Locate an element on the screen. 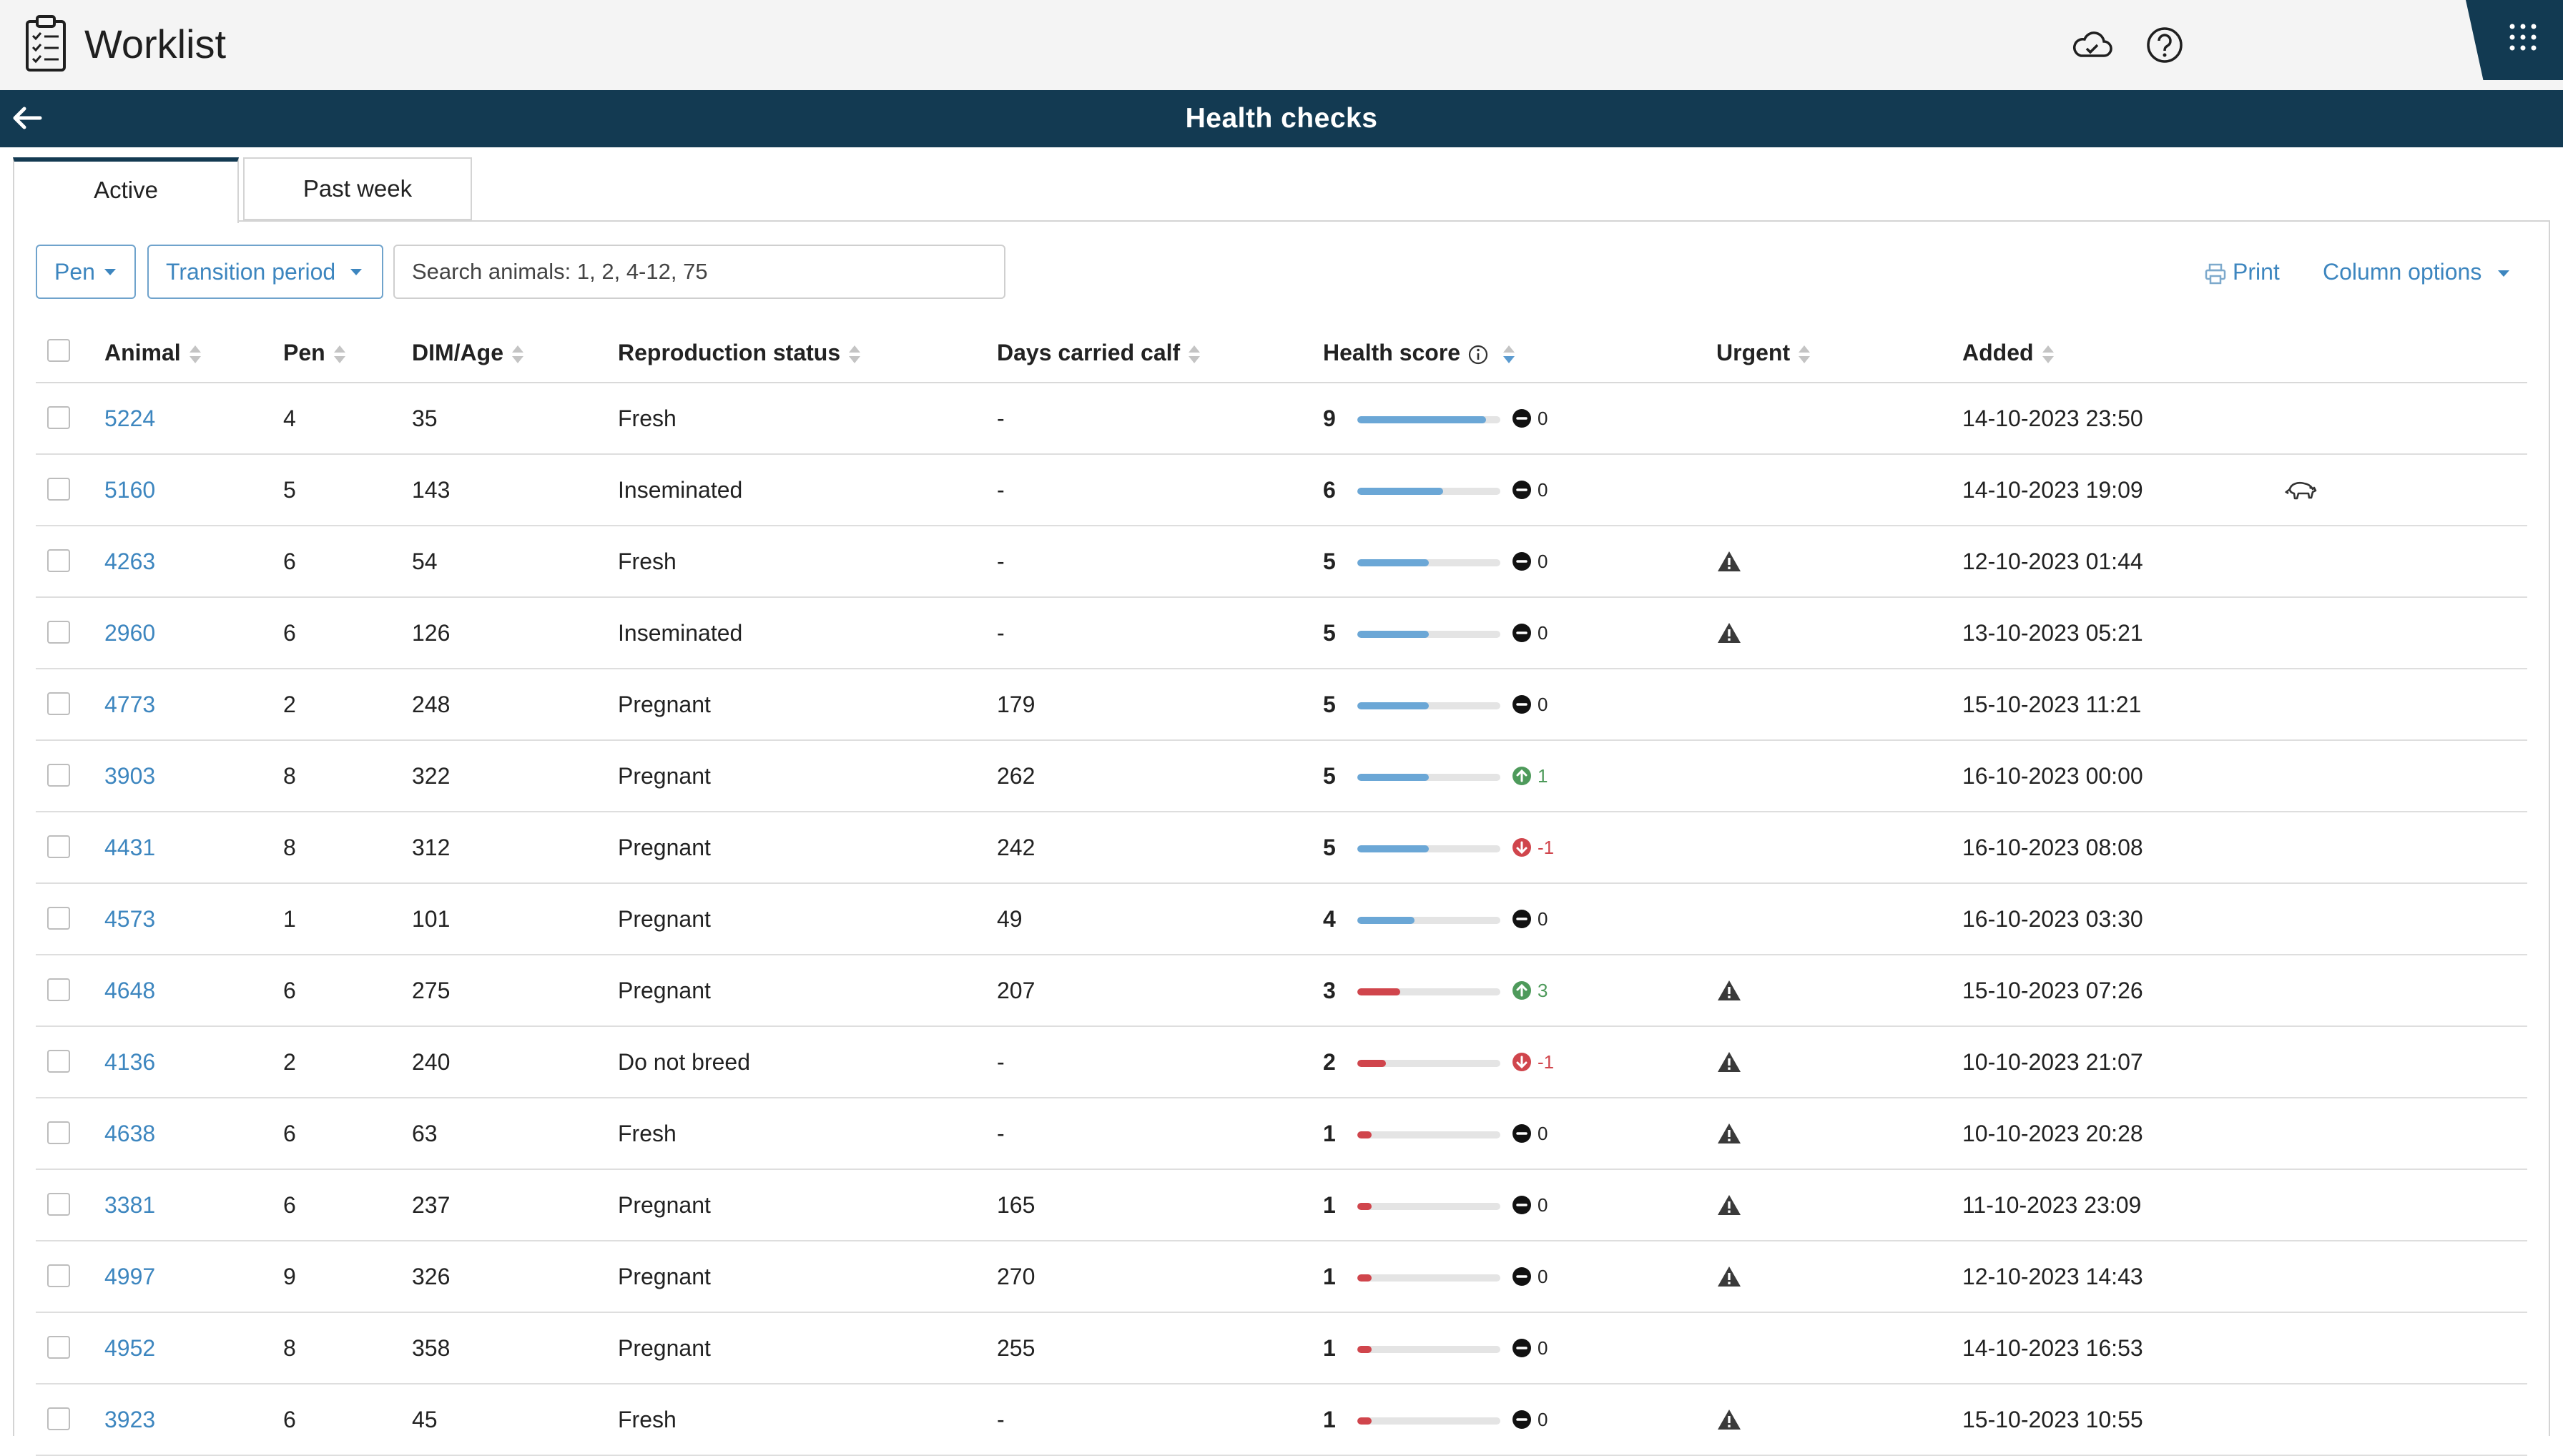  column-header-animal: Animal is located at coordinates (152, 352).